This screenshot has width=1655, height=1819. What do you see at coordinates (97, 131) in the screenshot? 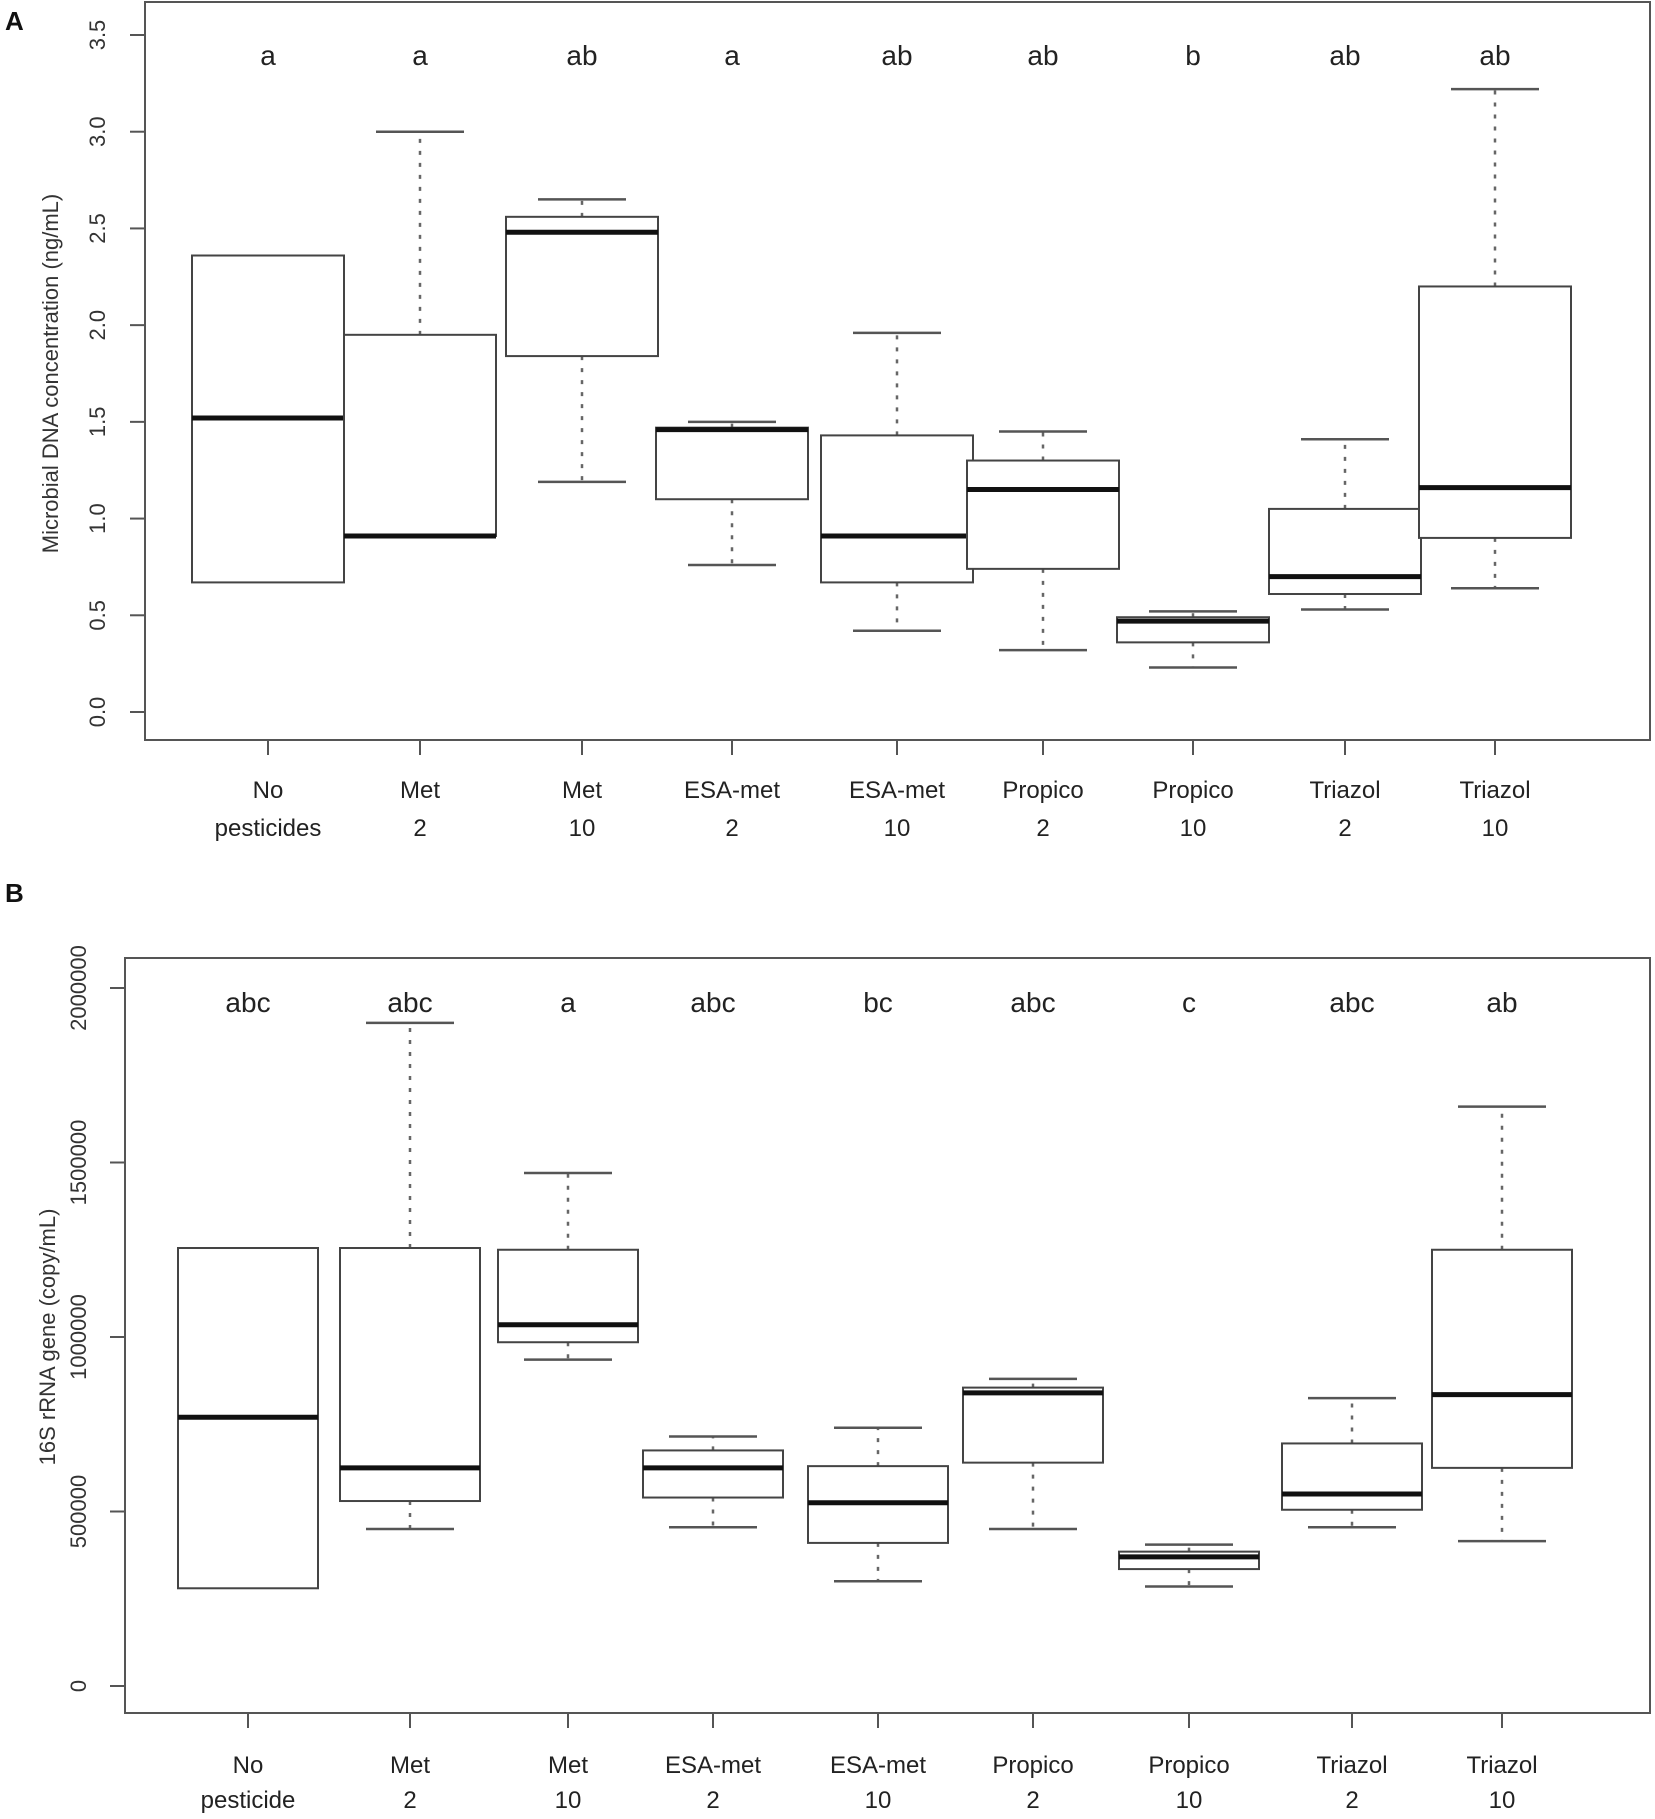
I see `y-tick-label: 3.0` at bounding box center [97, 131].